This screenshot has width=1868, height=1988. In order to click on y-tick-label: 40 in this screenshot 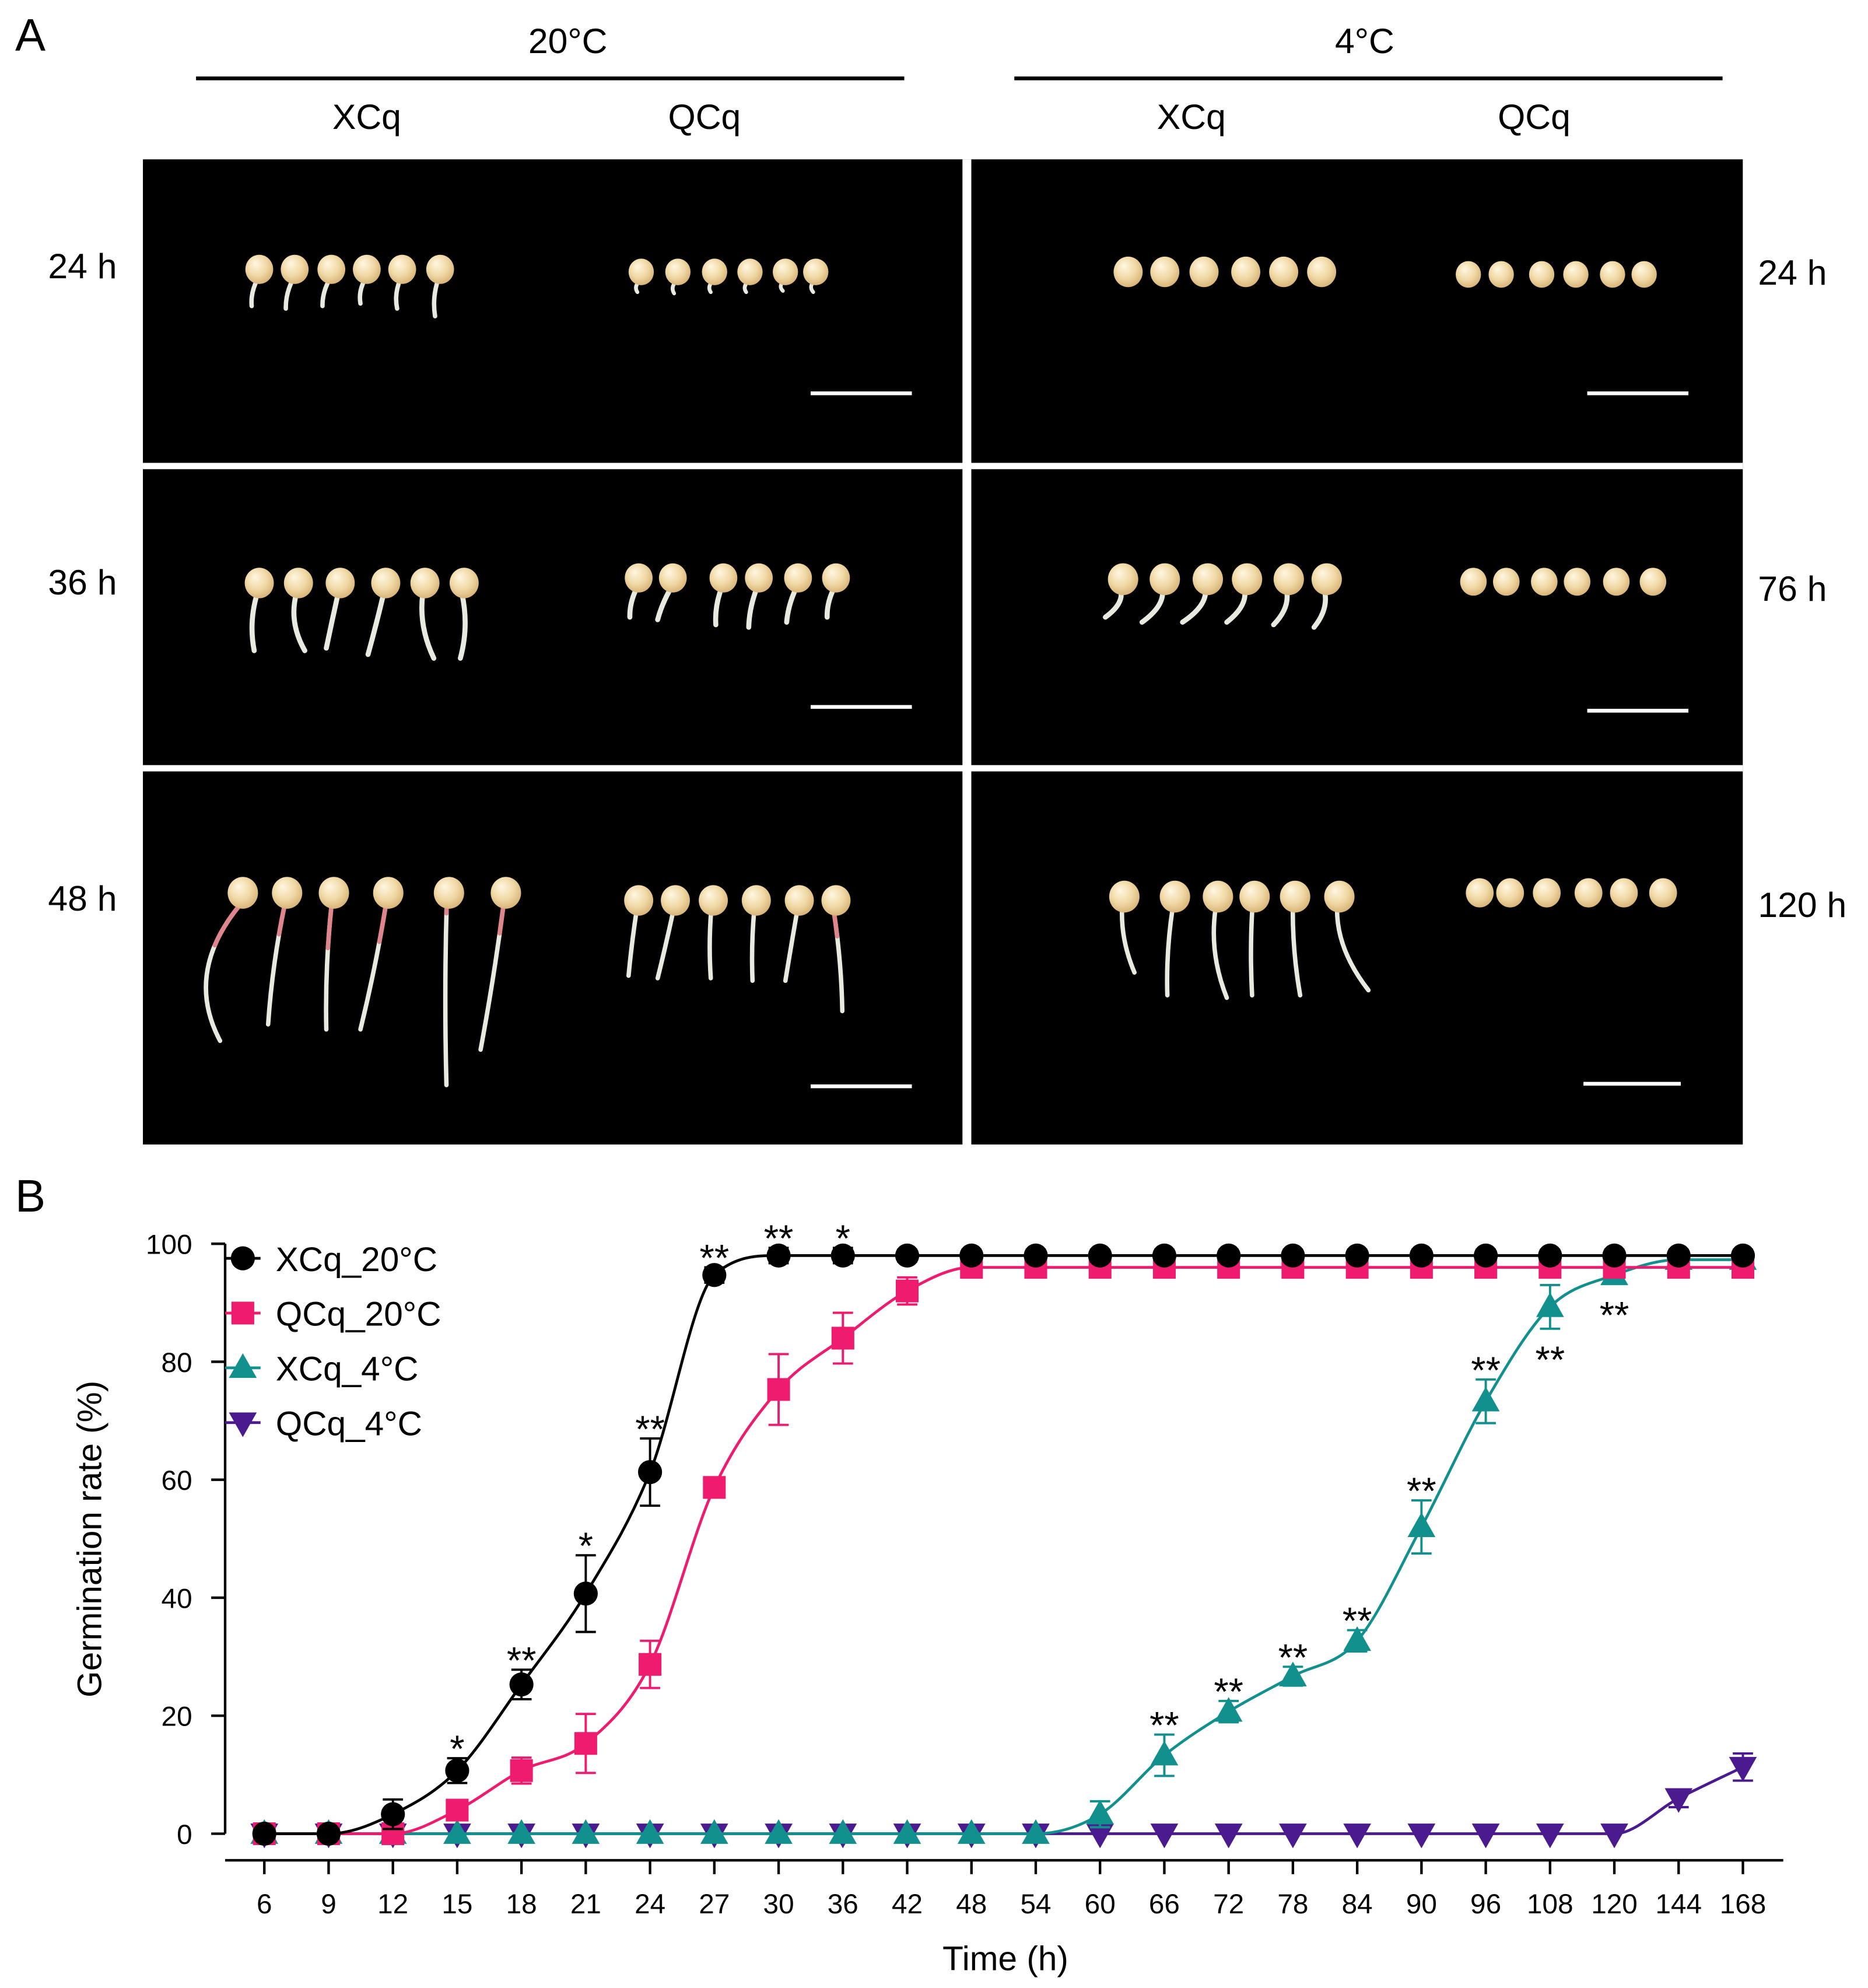, I will do `click(177, 1598)`.